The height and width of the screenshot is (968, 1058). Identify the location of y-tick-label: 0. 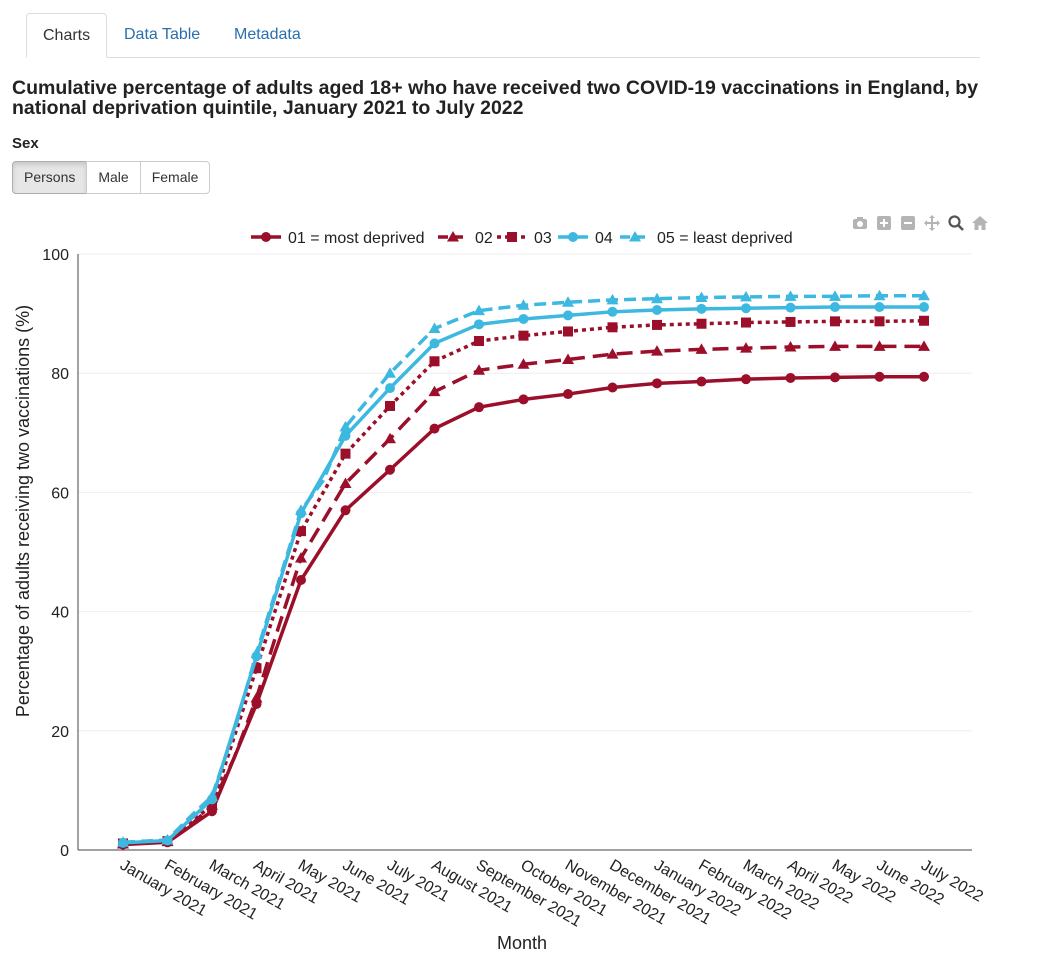
(64, 851).